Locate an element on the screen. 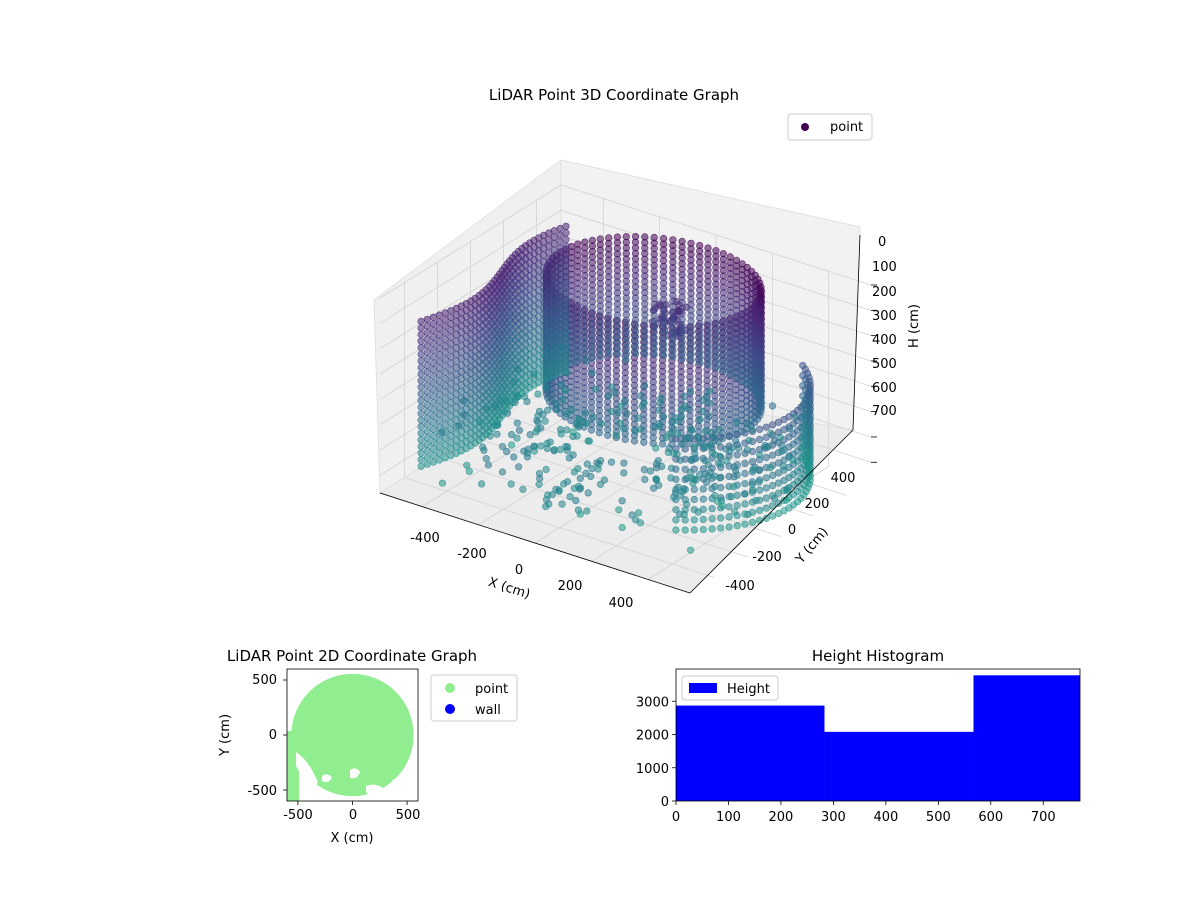  x-tick-label-hist: 400 is located at coordinates (885, 817).